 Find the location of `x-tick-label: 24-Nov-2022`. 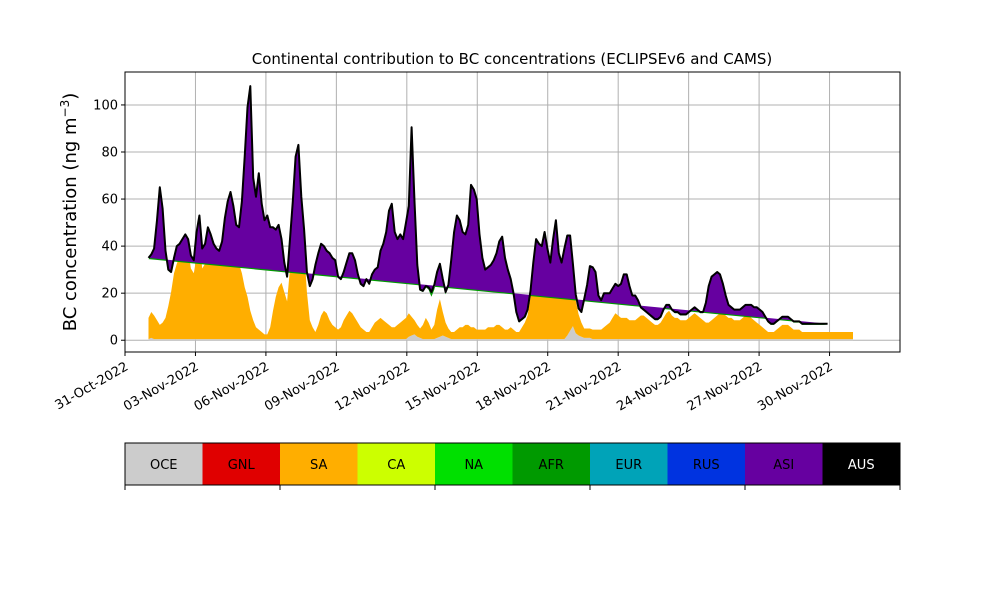

x-tick-label: 24-Nov-2022 is located at coordinates (654, 386).